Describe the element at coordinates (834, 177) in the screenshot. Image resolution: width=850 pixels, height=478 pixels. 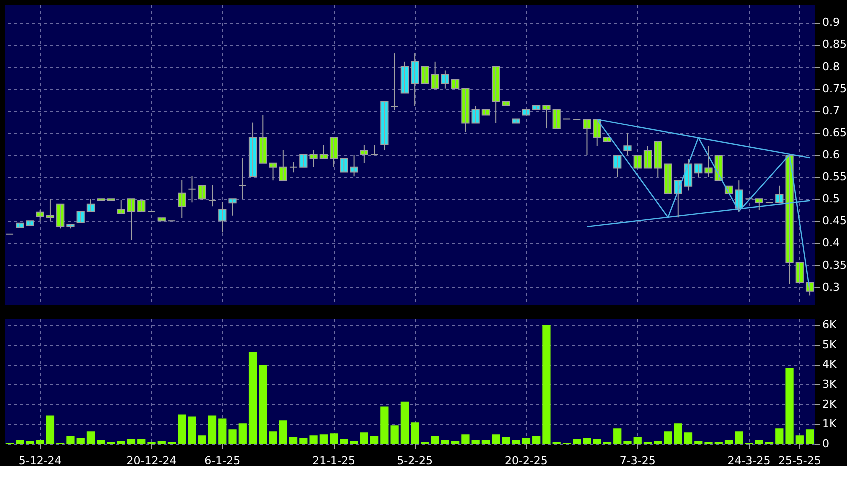
I see `y-tick-label: 0.55` at that location.